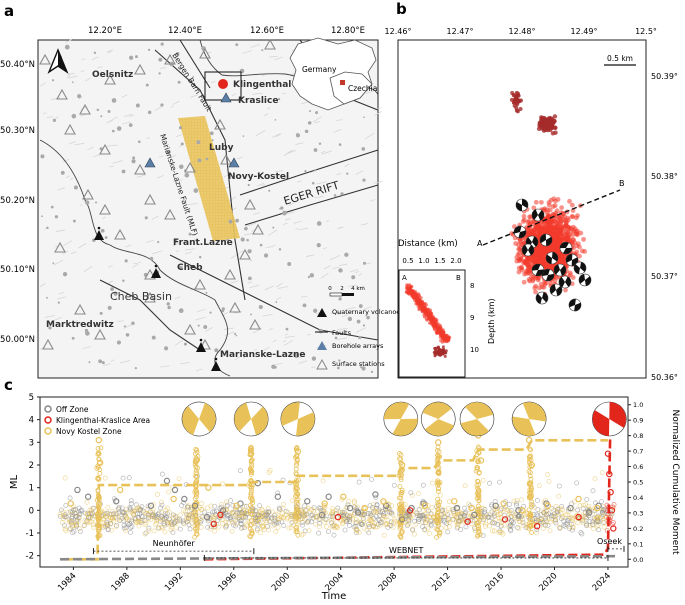 Image resolution: width=685 pixels, height=605 pixels. What do you see at coordinates (258, 177) in the screenshot?
I see `place-novy-kostel: Novy-Kostel` at bounding box center [258, 177].